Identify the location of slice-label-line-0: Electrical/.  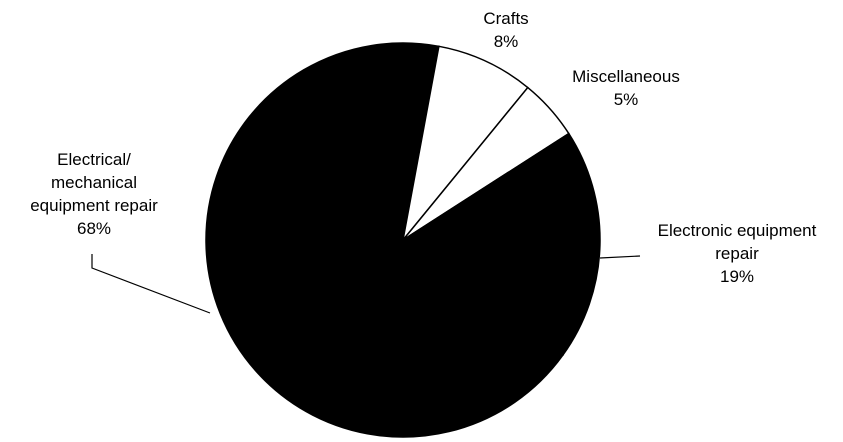
(94, 159).